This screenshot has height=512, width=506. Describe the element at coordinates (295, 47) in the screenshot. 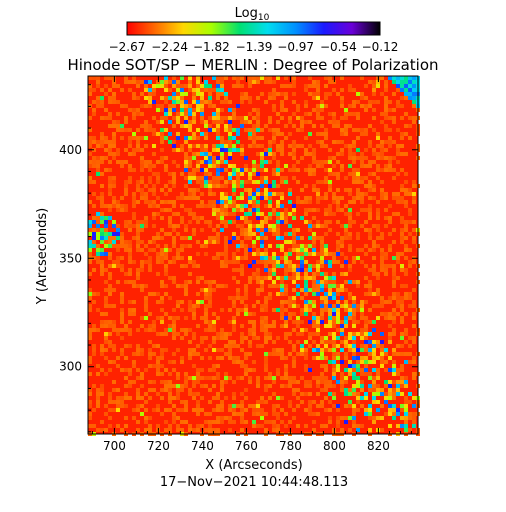

I see `colorbar-tick-label: −0.97` at that location.